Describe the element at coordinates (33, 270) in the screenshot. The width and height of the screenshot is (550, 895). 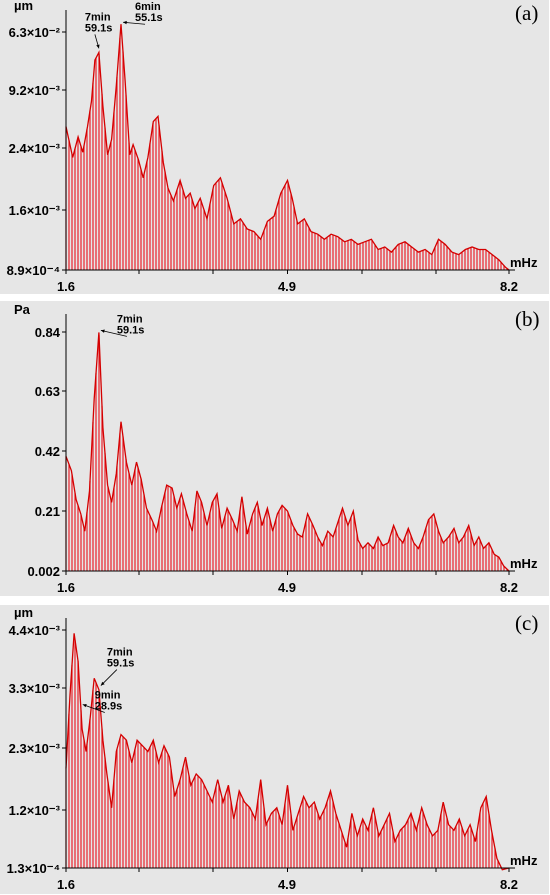
I see `y-tick-label: 8.9×10⁻⁴` at that location.